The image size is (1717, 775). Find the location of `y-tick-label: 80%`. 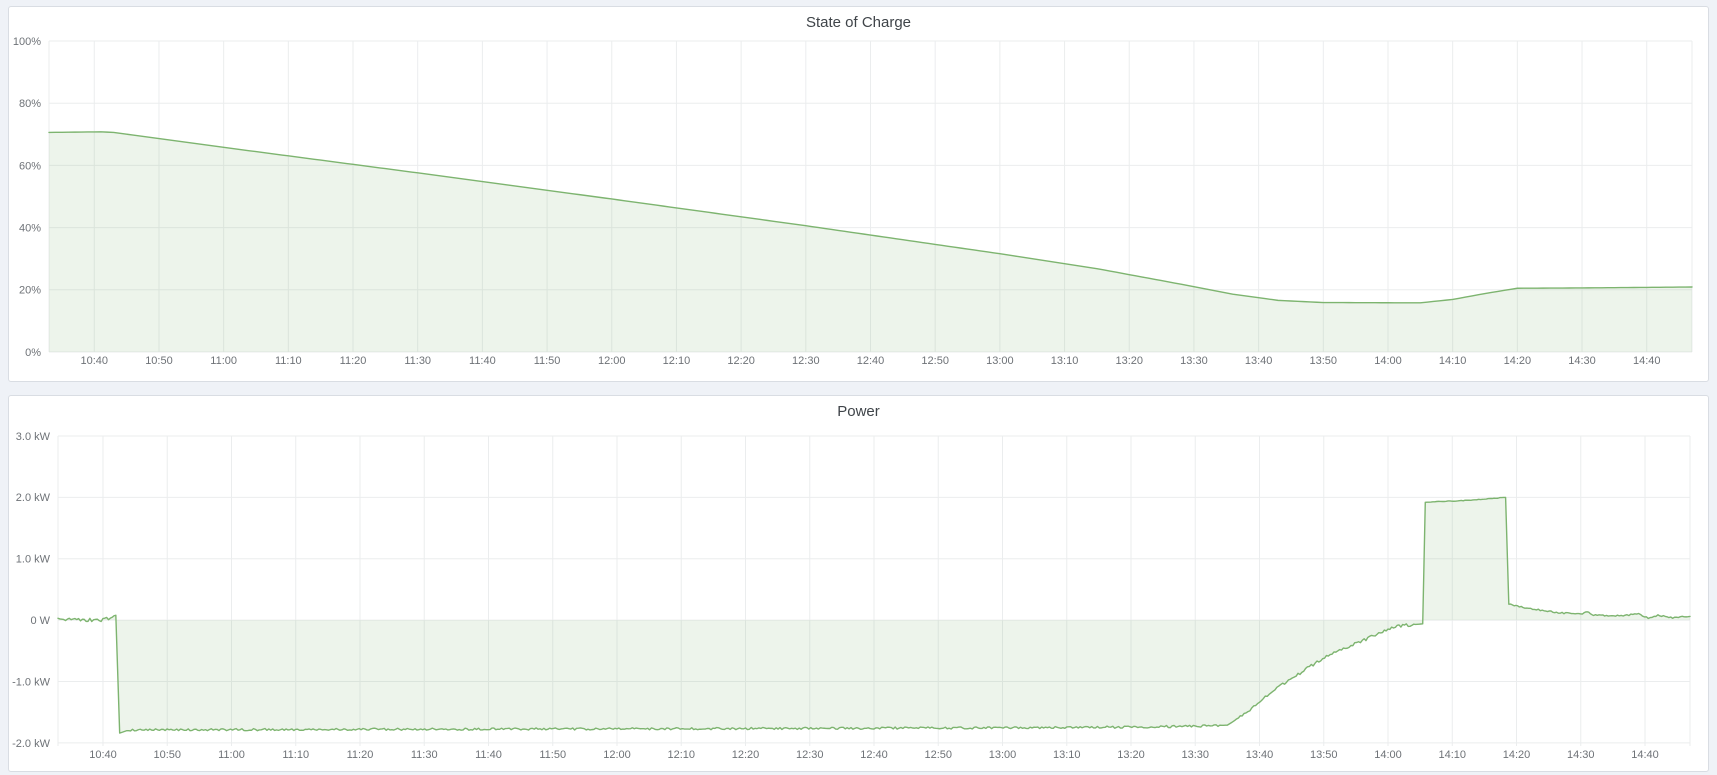

y-tick-label: 80% is located at coordinates (30, 104).